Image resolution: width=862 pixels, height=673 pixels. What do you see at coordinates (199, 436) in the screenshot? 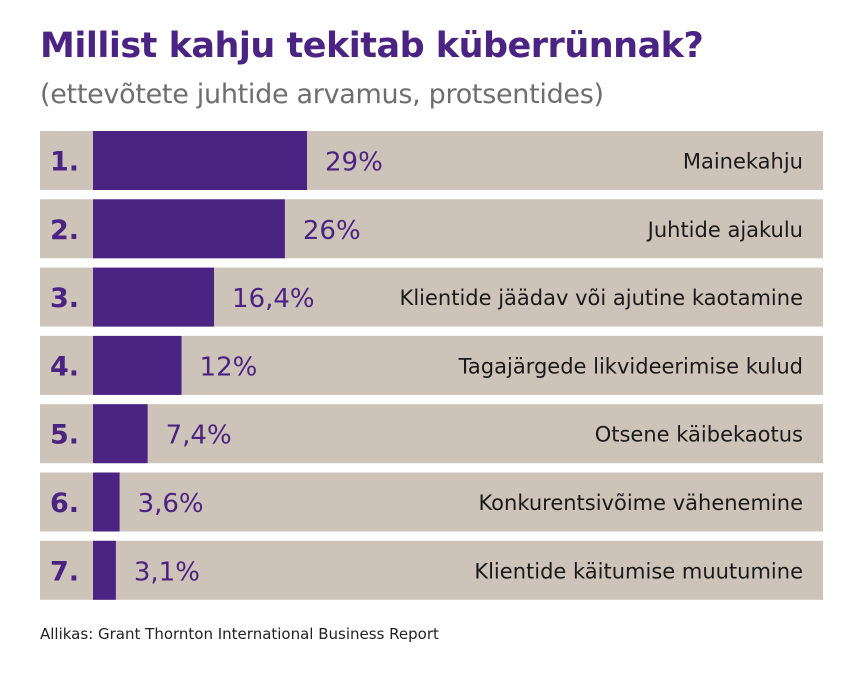
I see `value-label: 7,4%` at bounding box center [199, 436].